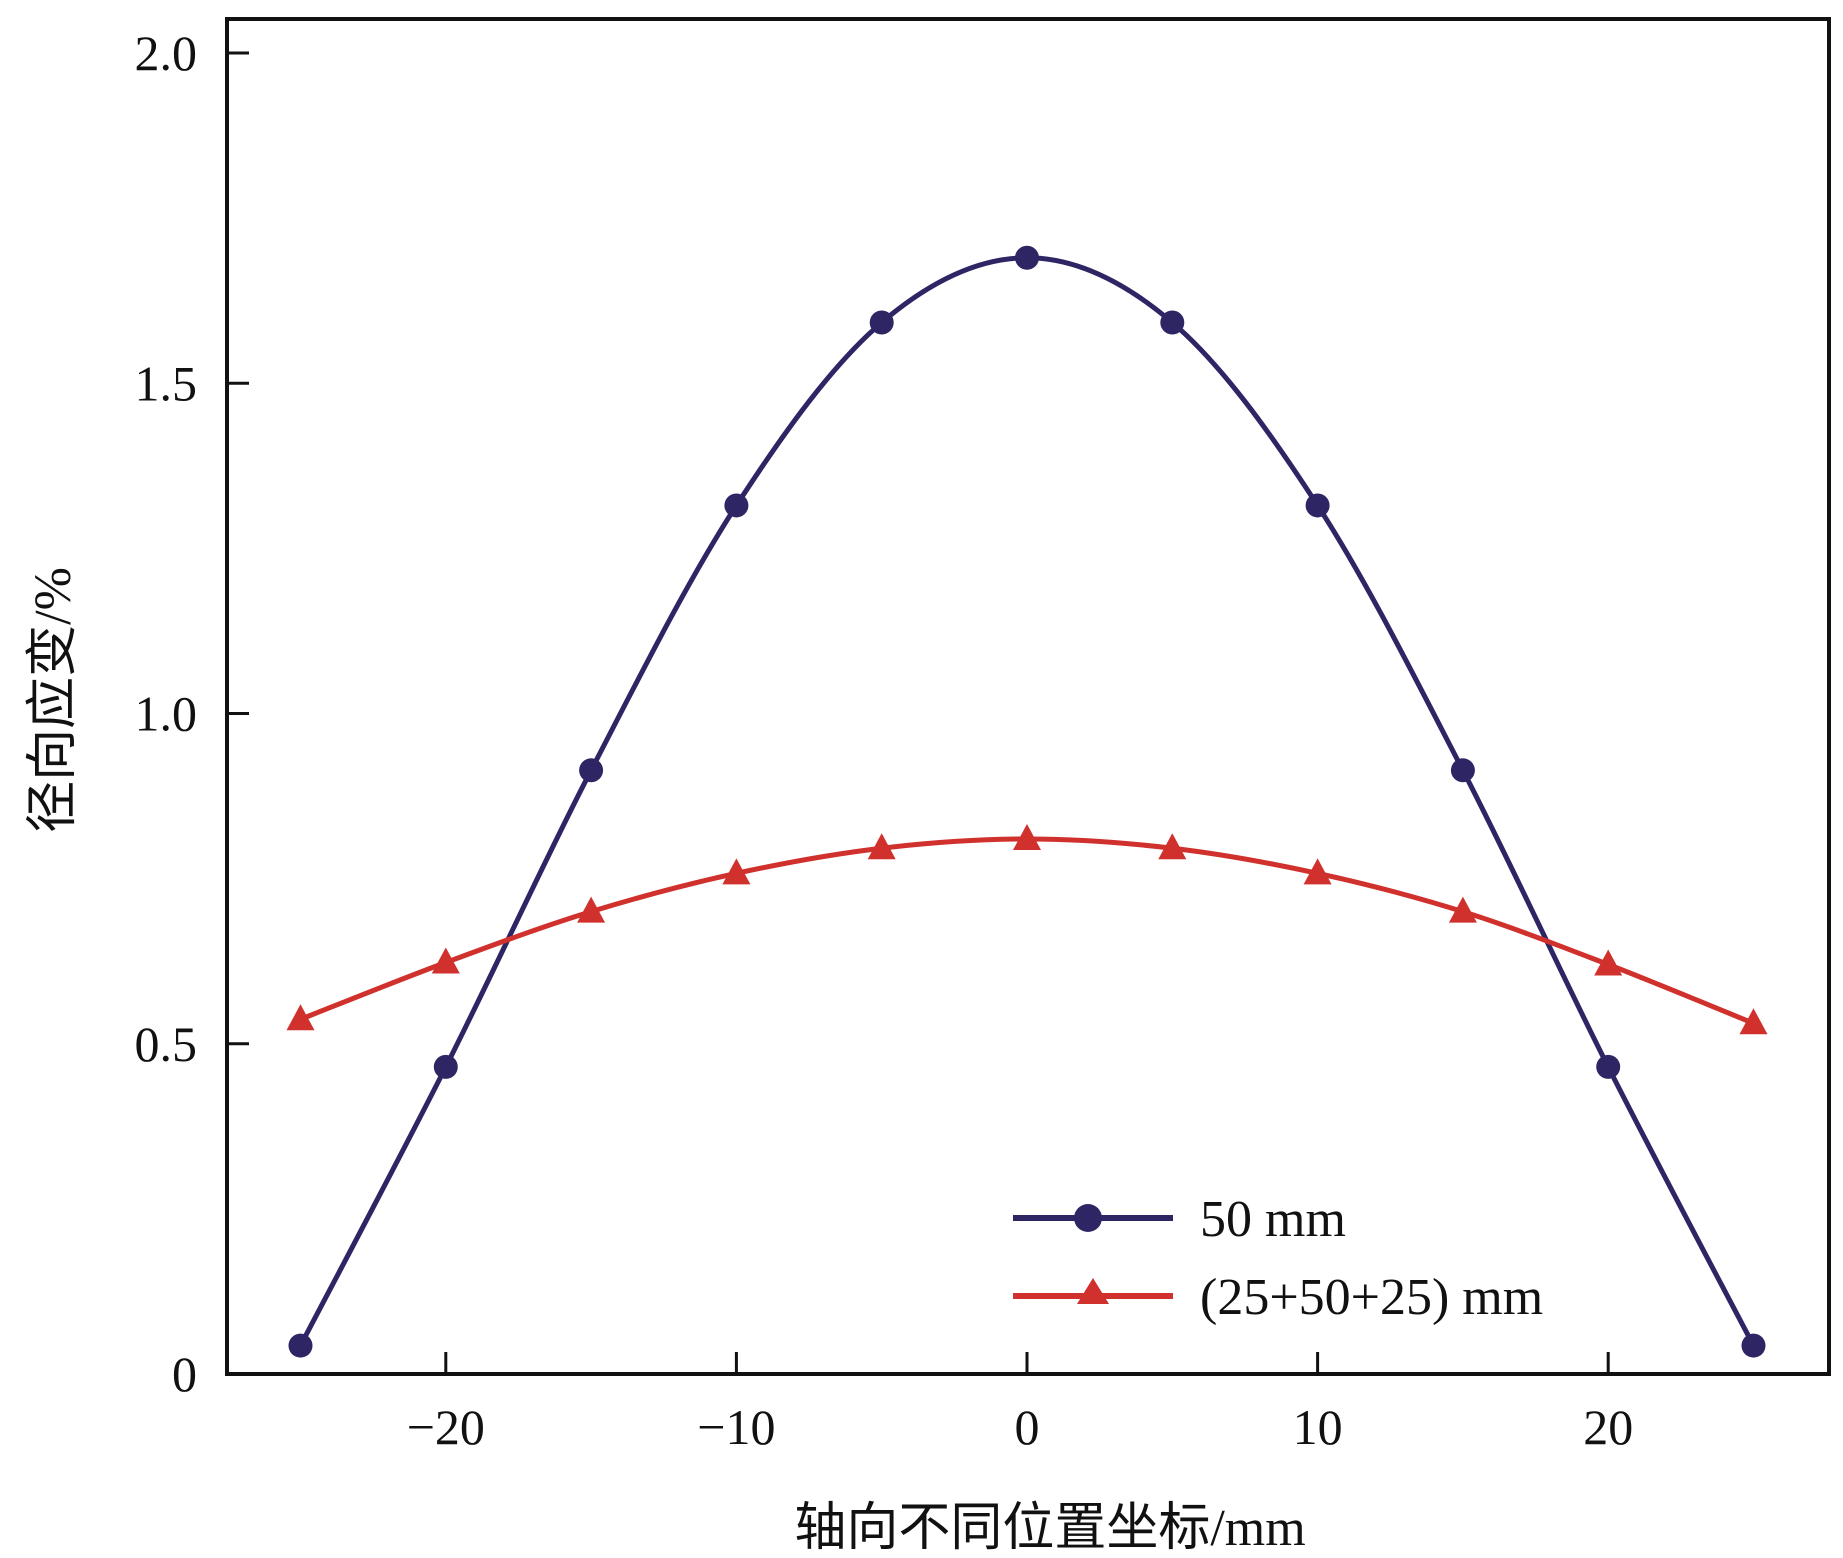 This screenshot has height=1558, width=1843. I want to click on legend-marker-triangle, so click(1093, 1291).